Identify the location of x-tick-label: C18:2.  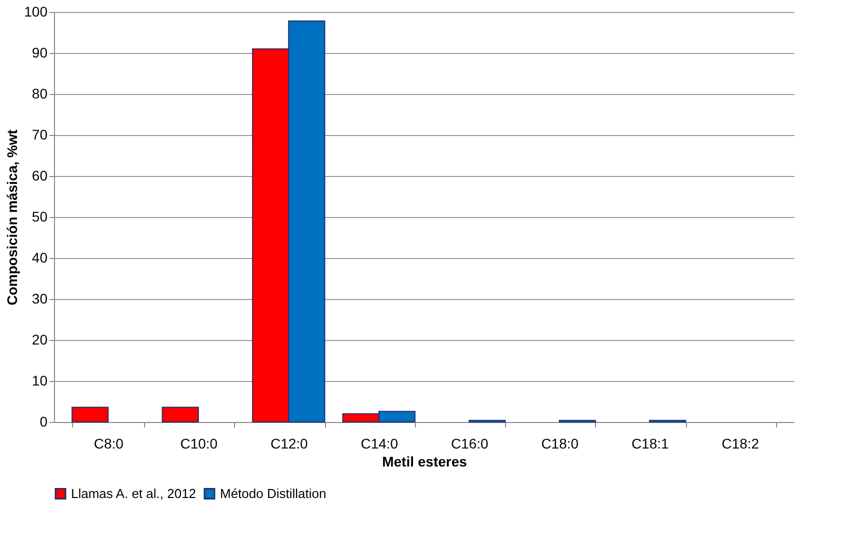
(741, 444).